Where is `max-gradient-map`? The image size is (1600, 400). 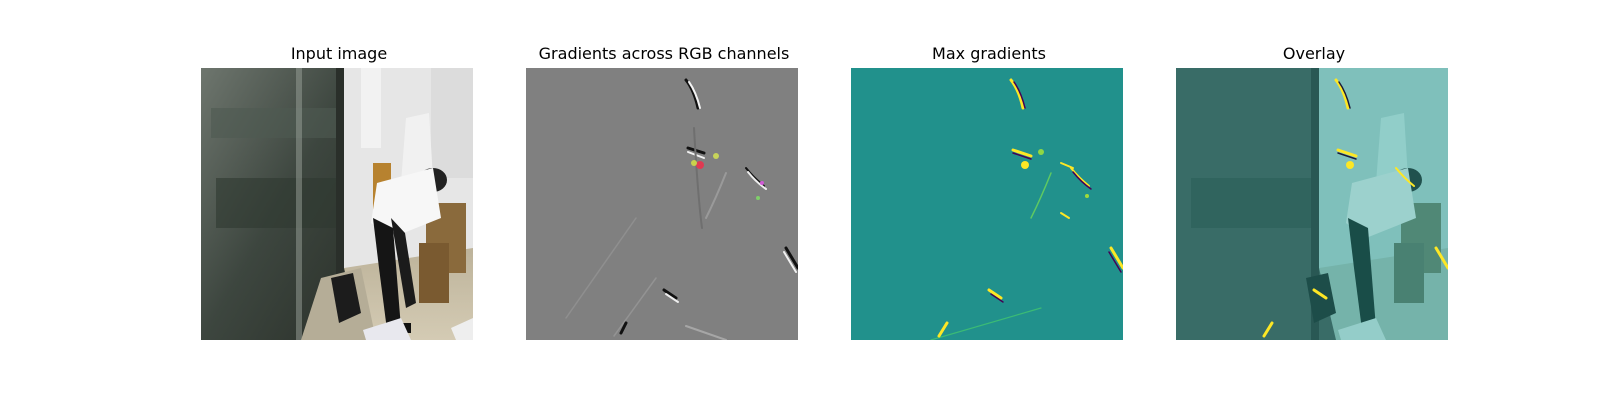
max-gradient-map is located at coordinates (987, 204).